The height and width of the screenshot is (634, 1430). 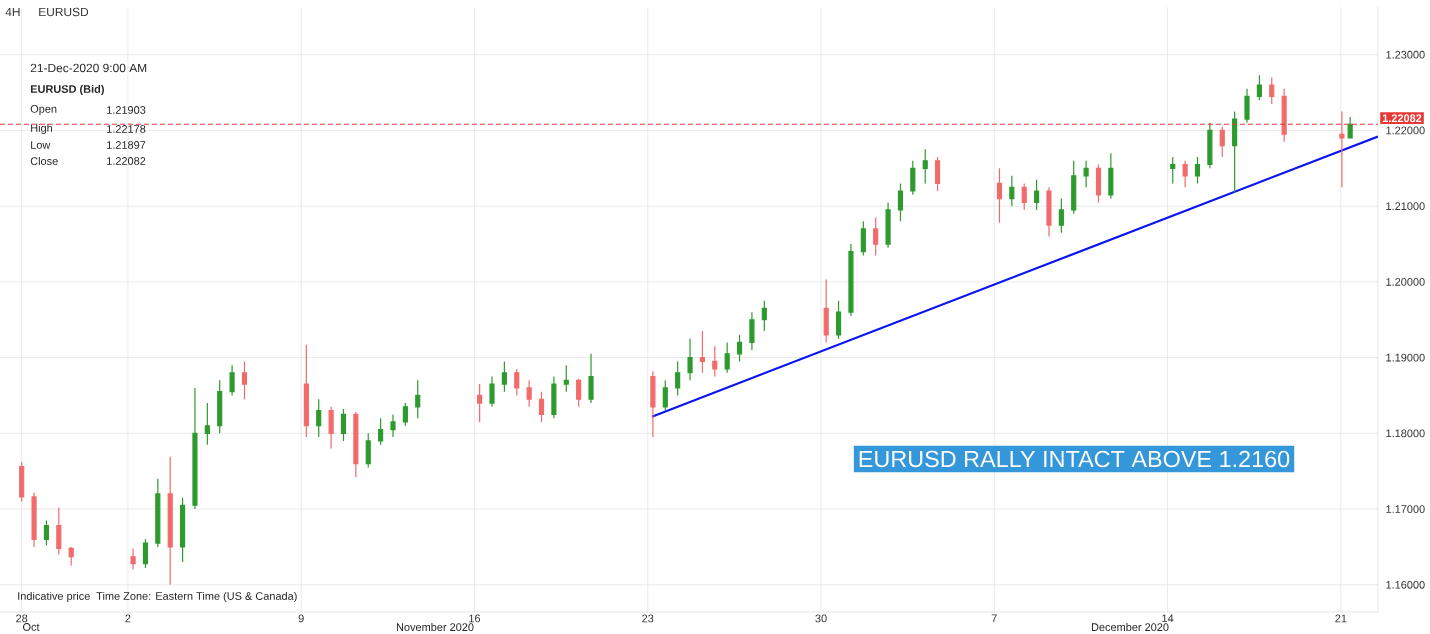 What do you see at coordinates (821, 618) in the screenshot?
I see `x-tick-label: 30` at bounding box center [821, 618].